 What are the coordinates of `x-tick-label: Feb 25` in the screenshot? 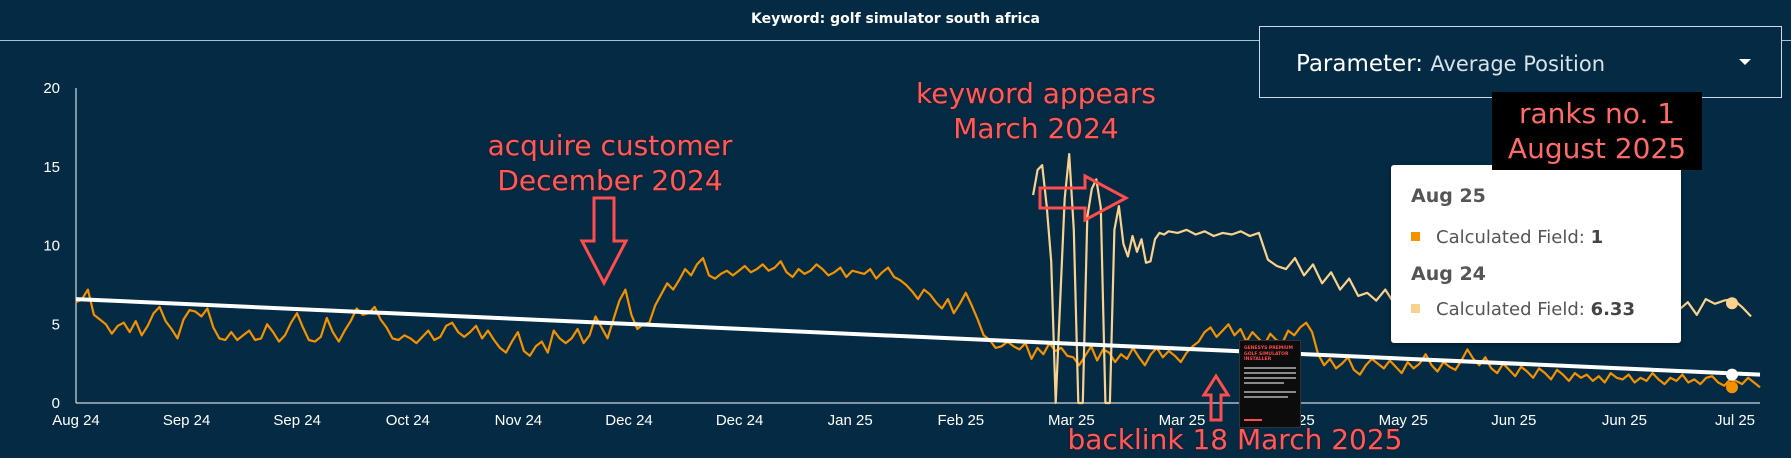 It's located at (960, 420).